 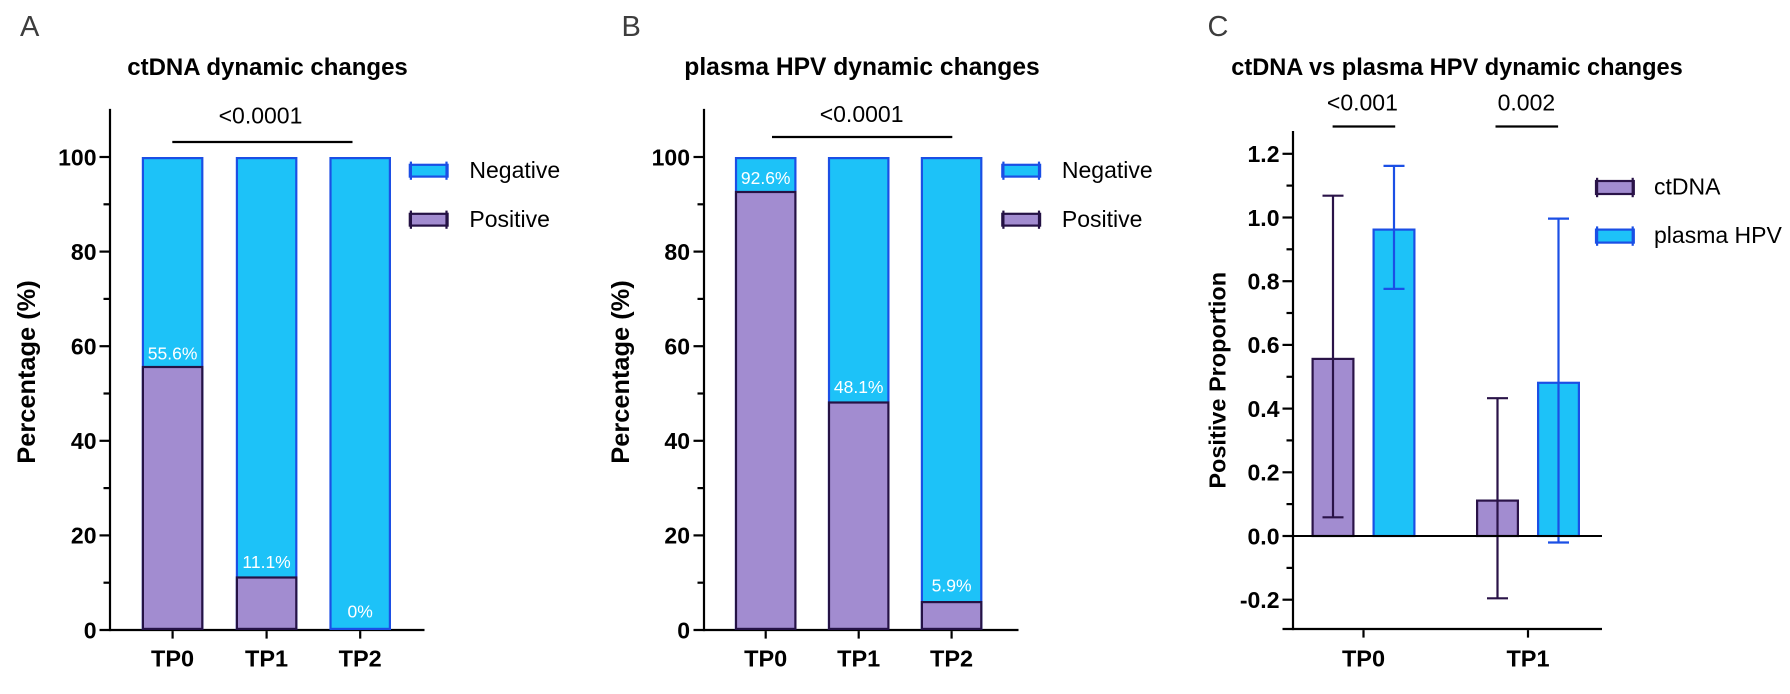 What do you see at coordinates (631, 27) in the screenshot?
I see `svg-text: B` at bounding box center [631, 27].